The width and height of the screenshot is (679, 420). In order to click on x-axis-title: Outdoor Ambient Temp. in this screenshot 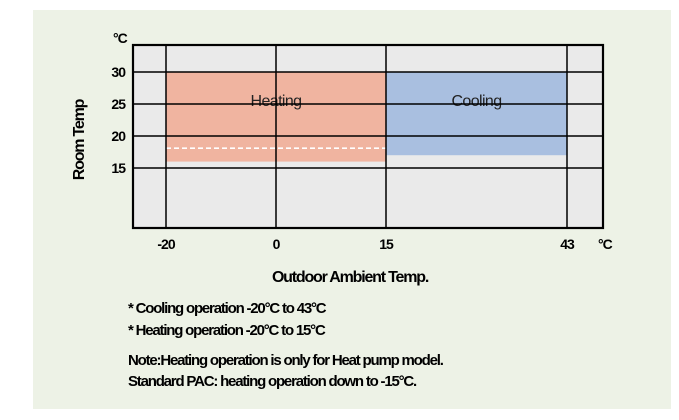, I will do `click(350, 277)`.